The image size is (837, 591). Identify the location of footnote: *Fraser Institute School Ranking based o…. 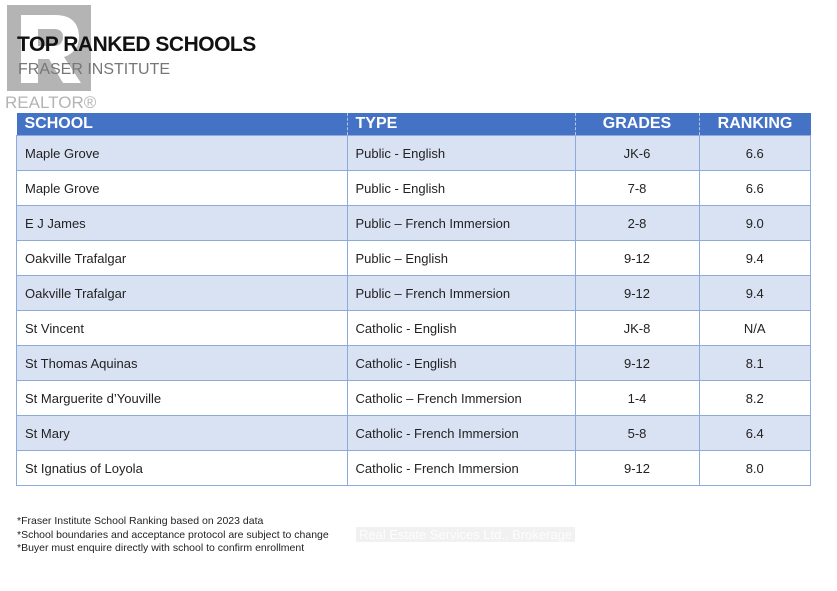
(140, 521).